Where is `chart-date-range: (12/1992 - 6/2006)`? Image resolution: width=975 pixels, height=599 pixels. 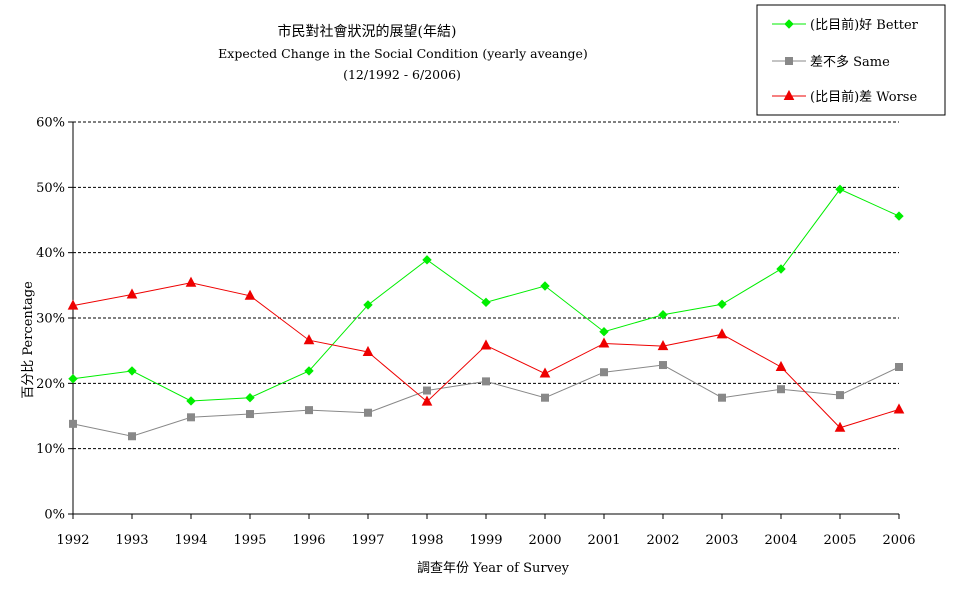 chart-date-range: (12/1992 - 6/2006) is located at coordinates (402, 74).